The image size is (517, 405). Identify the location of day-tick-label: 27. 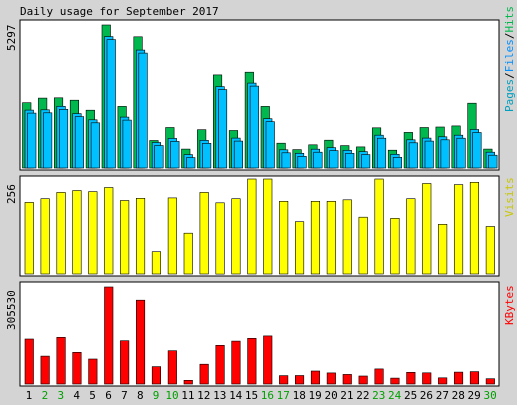
(442, 395).